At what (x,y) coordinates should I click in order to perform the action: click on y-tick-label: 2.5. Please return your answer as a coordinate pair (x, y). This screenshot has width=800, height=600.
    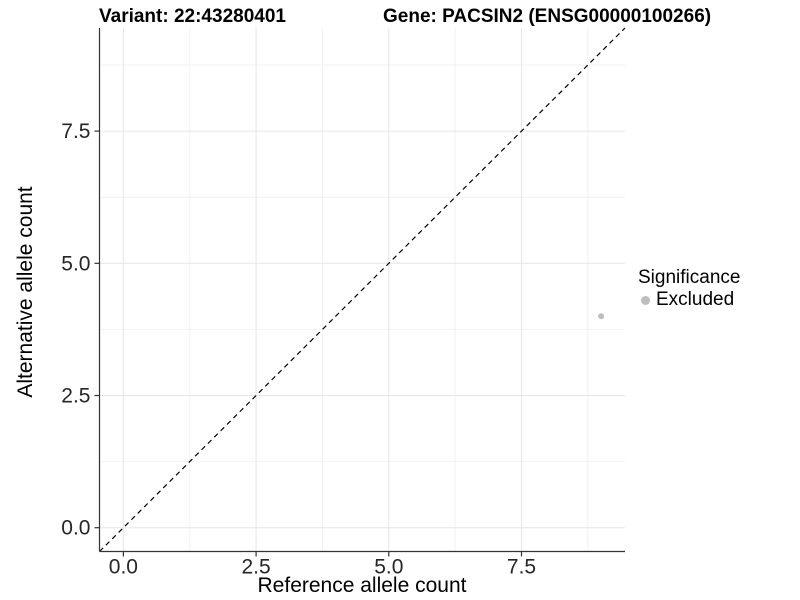
    Looking at the image, I should click on (75, 396).